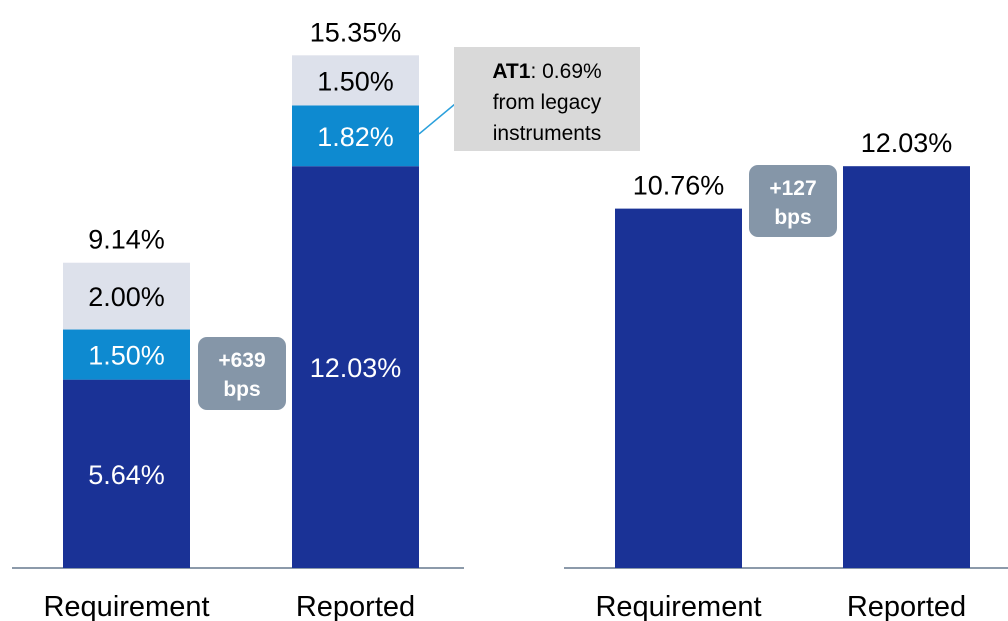  I want to click on at1-callout: AT1: 0.69% from legacy instruments, so click(529, 99).